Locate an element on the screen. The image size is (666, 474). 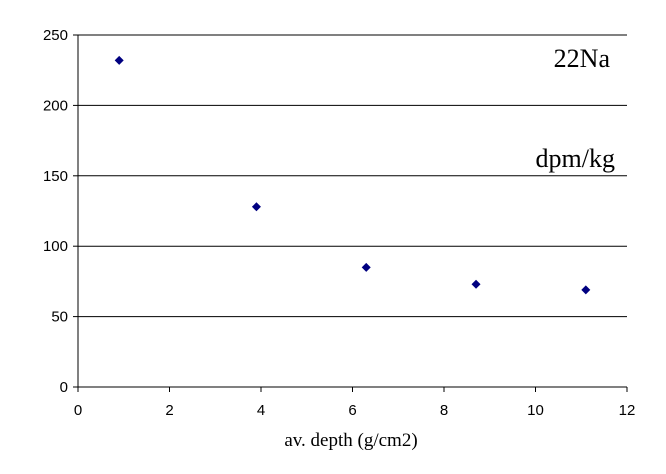
y-tick-label: 0 is located at coordinates (64, 387).